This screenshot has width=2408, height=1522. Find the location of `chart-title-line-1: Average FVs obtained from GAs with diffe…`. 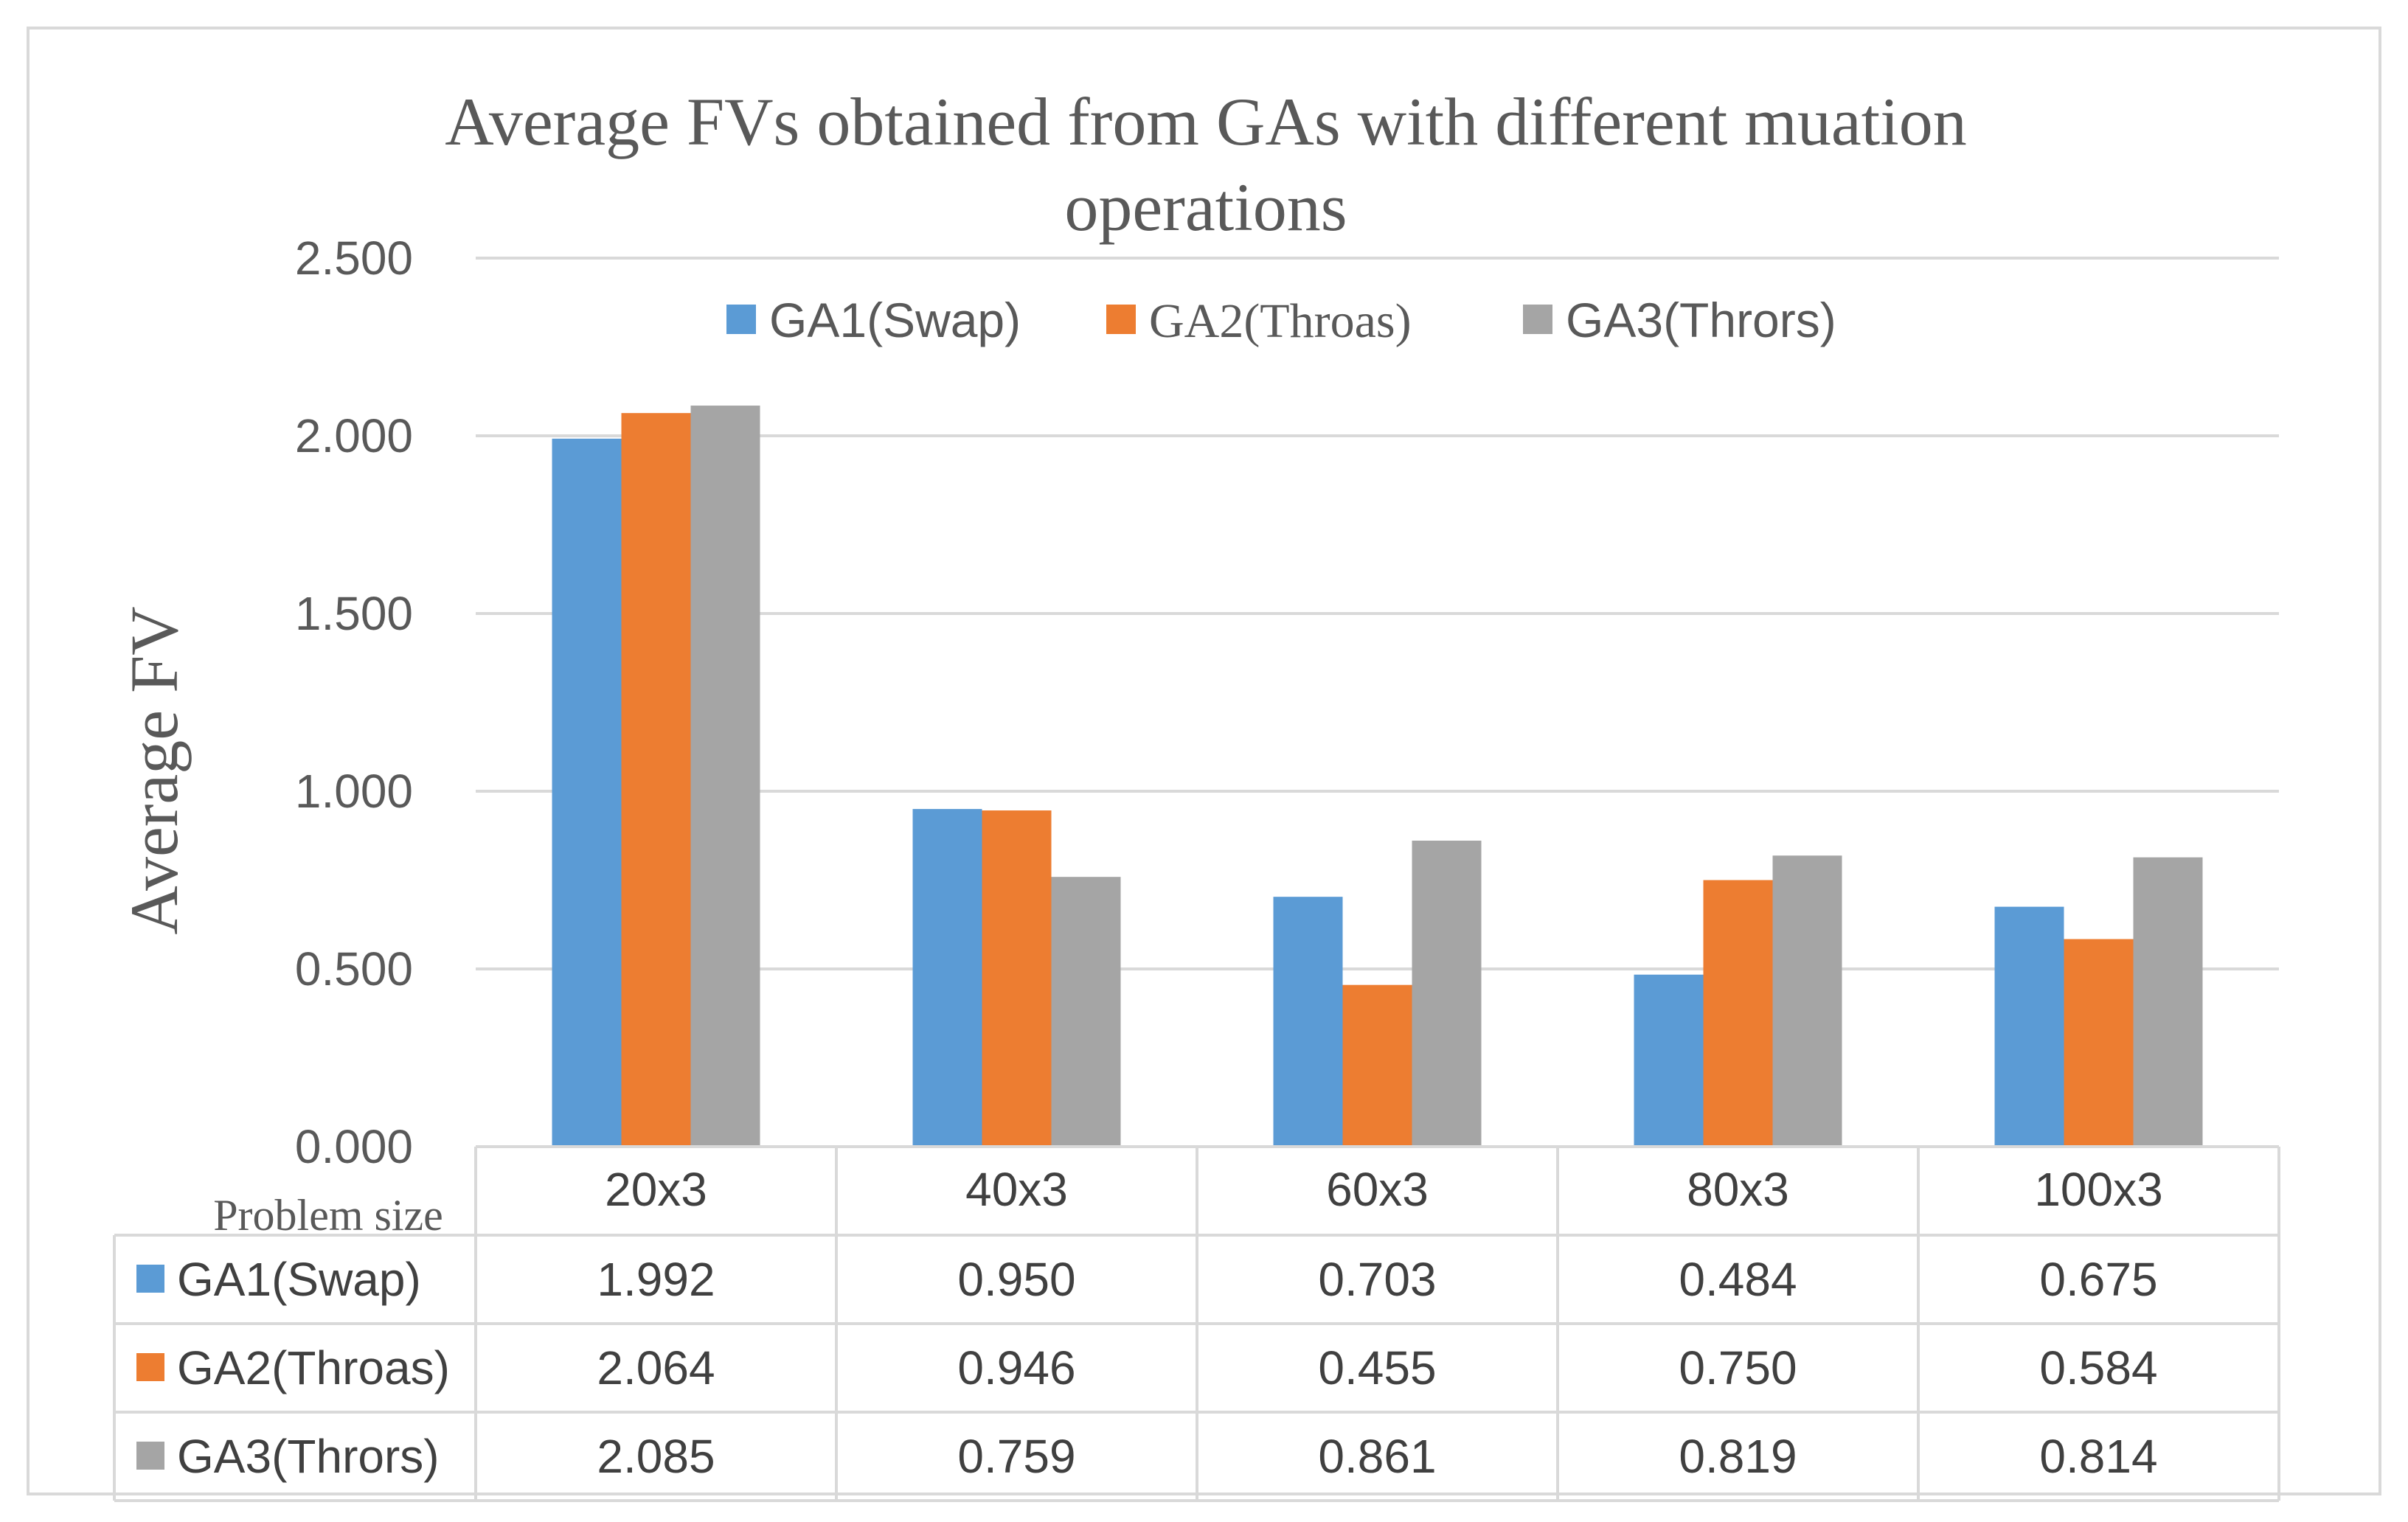

chart-title-line-1: Average FVs obtained from GAs with diffe… is located at coordinates (1206, 121).